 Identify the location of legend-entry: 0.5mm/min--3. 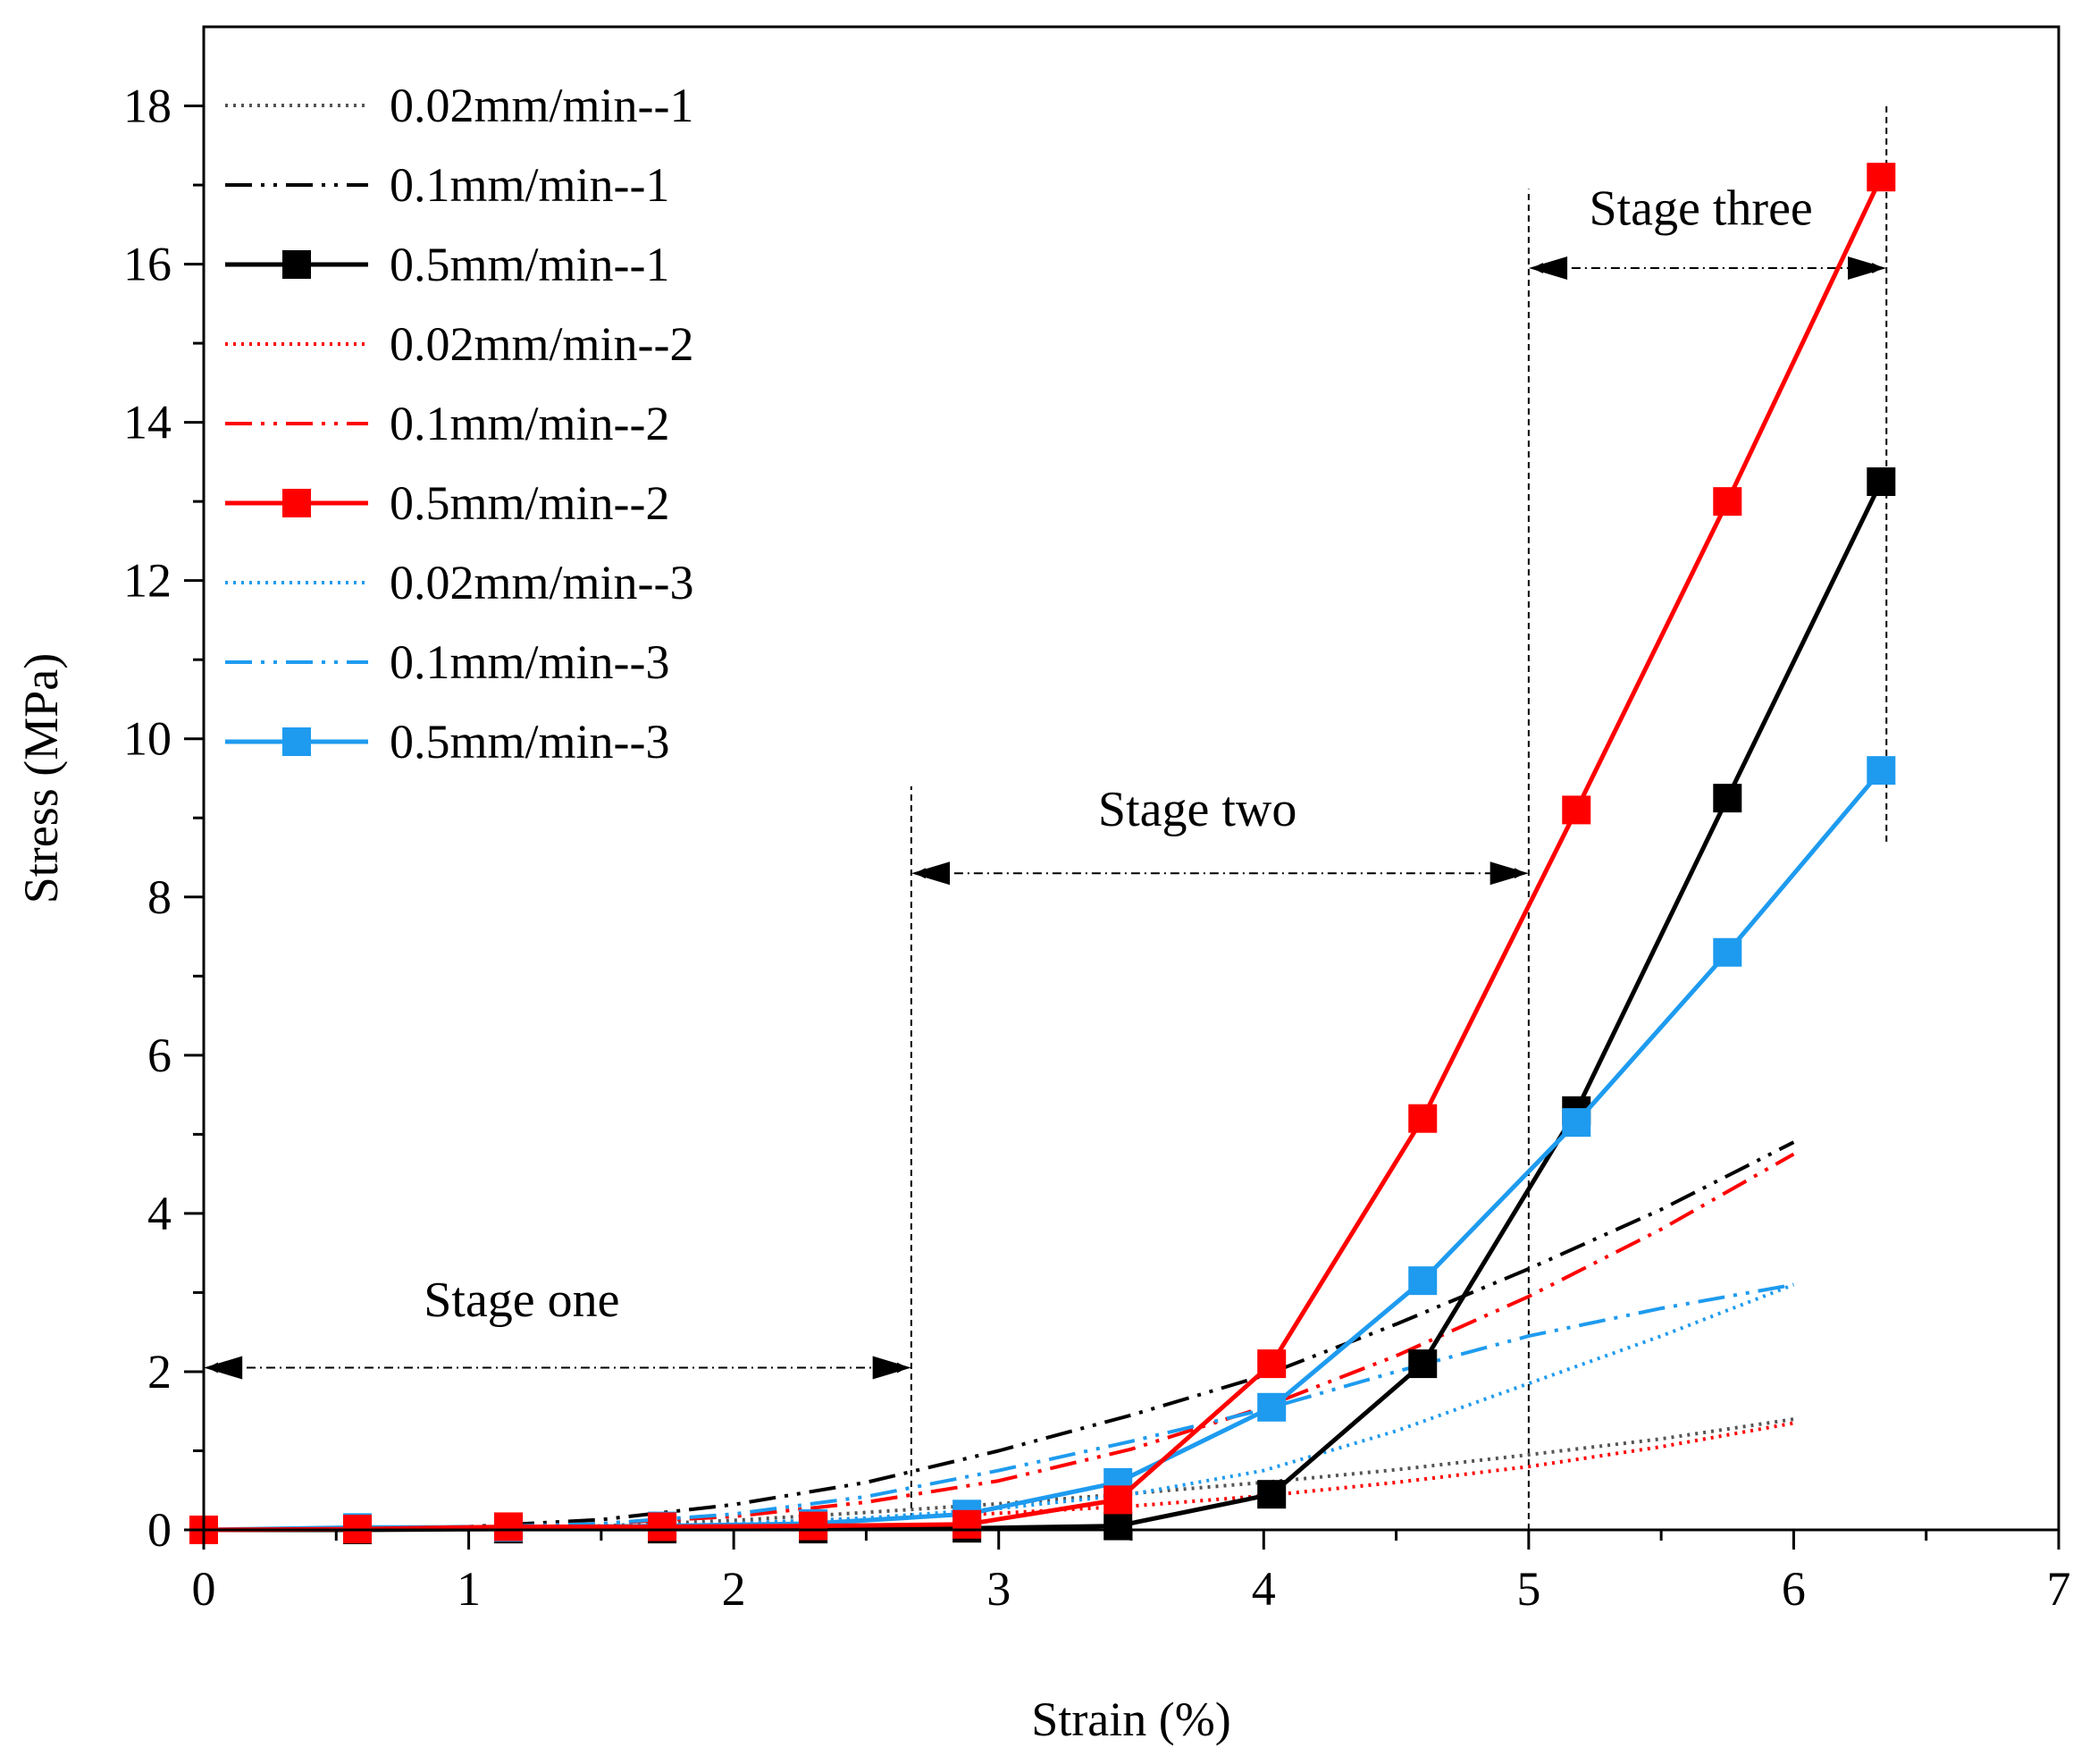
(447, 742).